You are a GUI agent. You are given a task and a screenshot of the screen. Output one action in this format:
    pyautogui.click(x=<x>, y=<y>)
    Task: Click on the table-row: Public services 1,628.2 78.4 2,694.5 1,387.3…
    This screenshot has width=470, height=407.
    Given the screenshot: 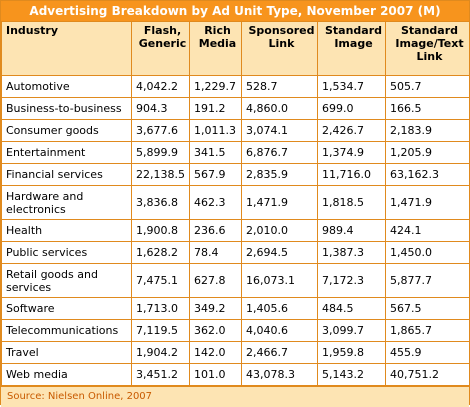 What is the action you would take?
    pyautogui.click(x=235, y=252)
    